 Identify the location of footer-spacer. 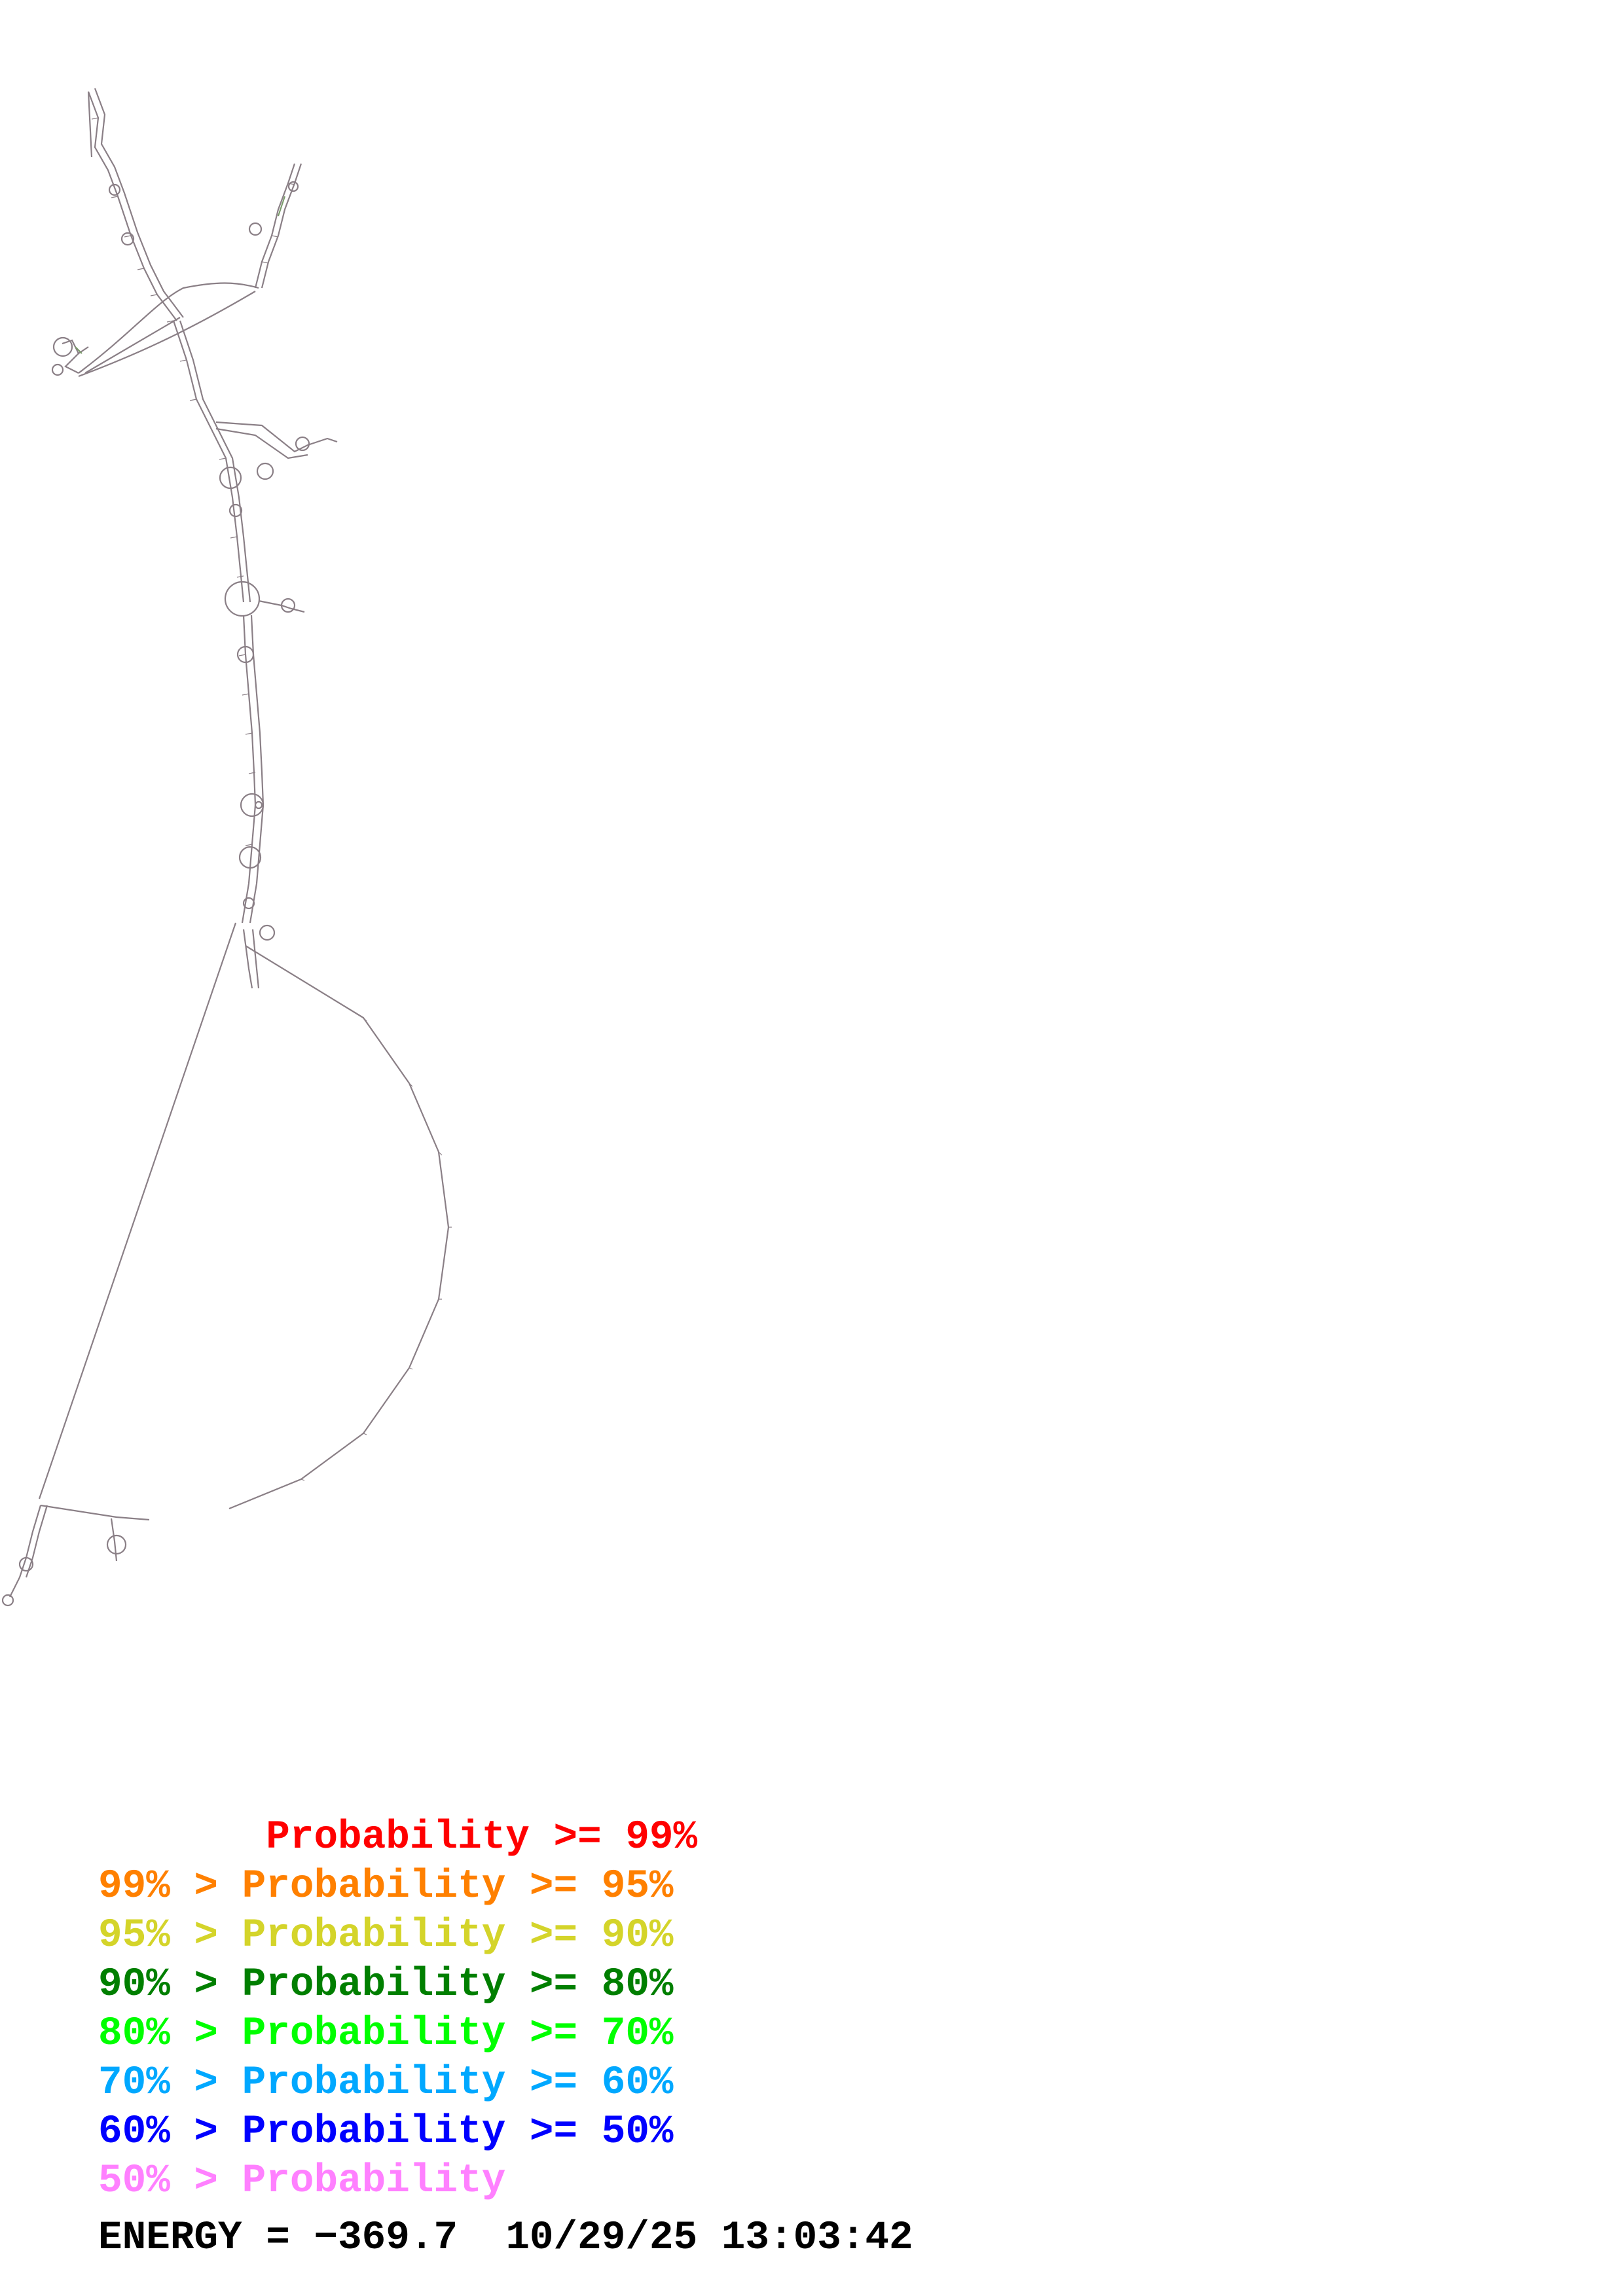
(481, 2238).